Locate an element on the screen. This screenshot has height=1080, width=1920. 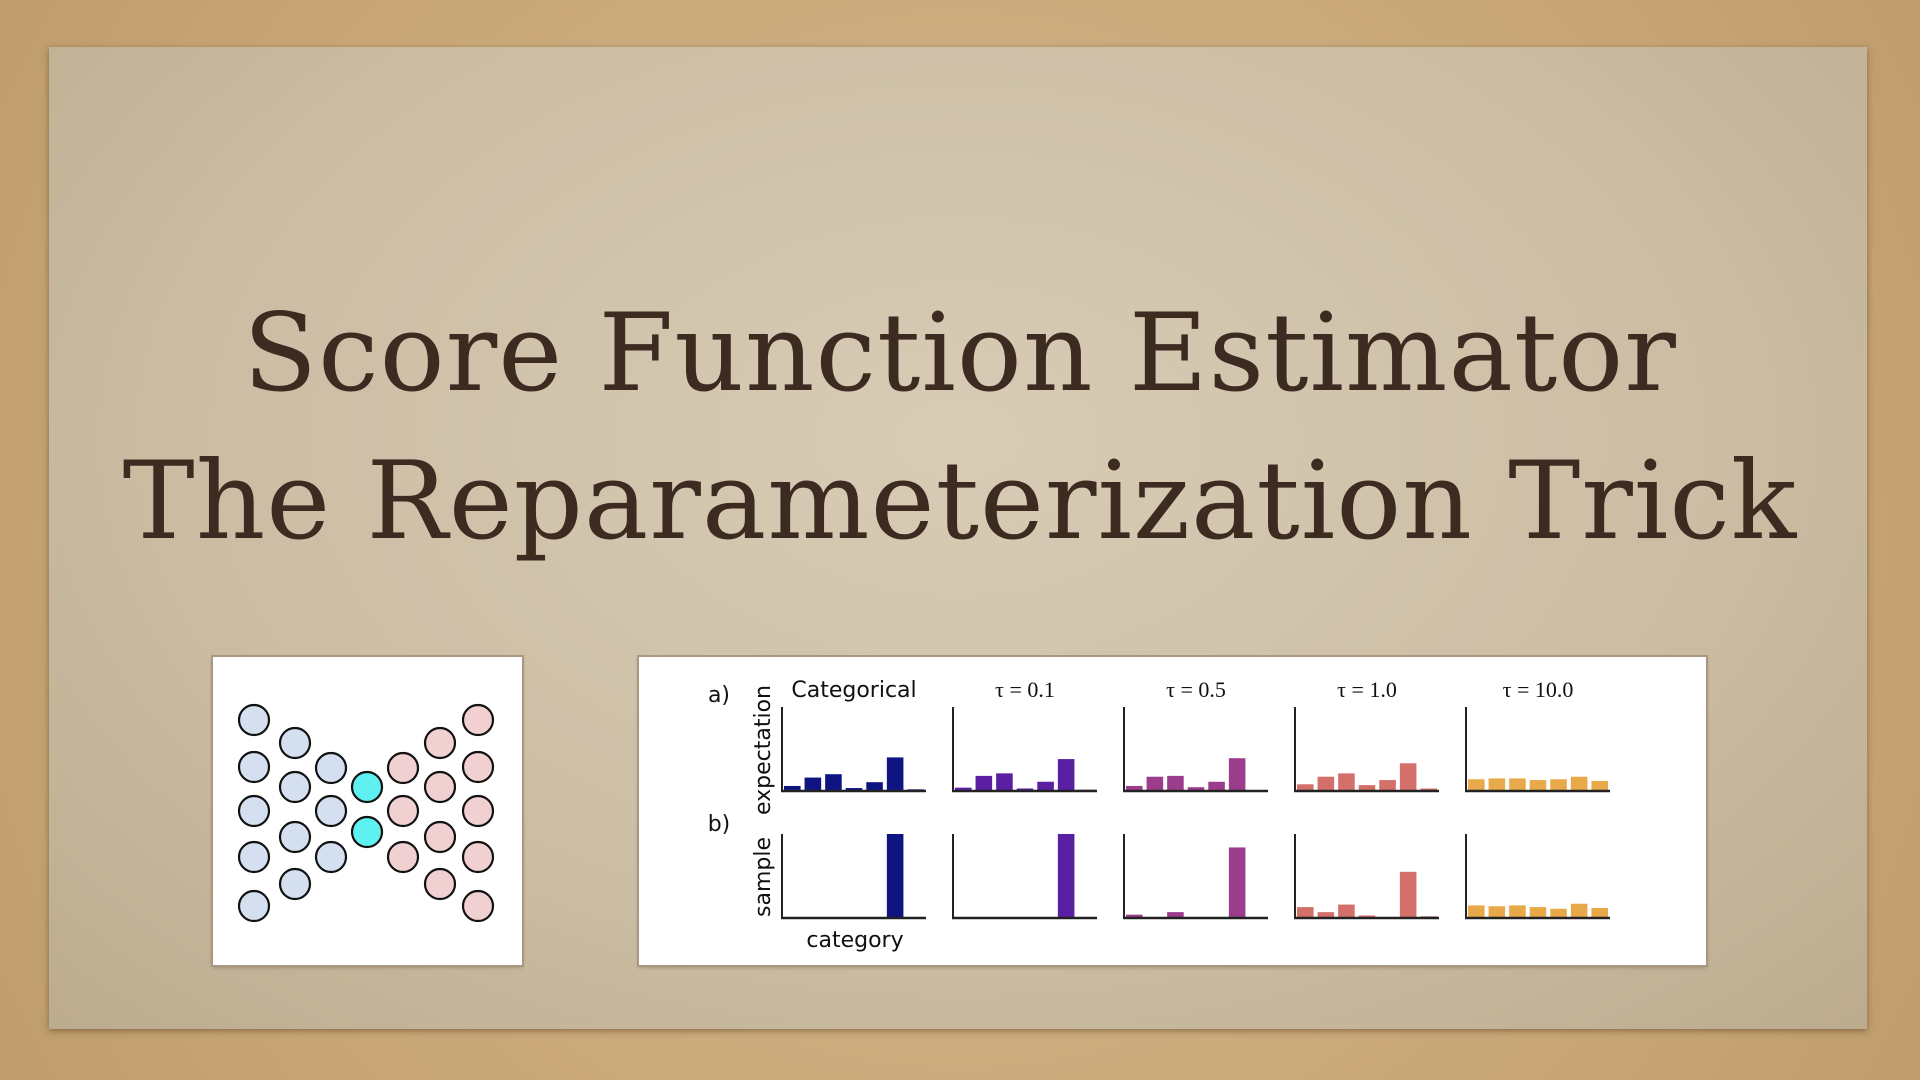
y-axis-label-sample: sample is located at coordinates (763, 877).